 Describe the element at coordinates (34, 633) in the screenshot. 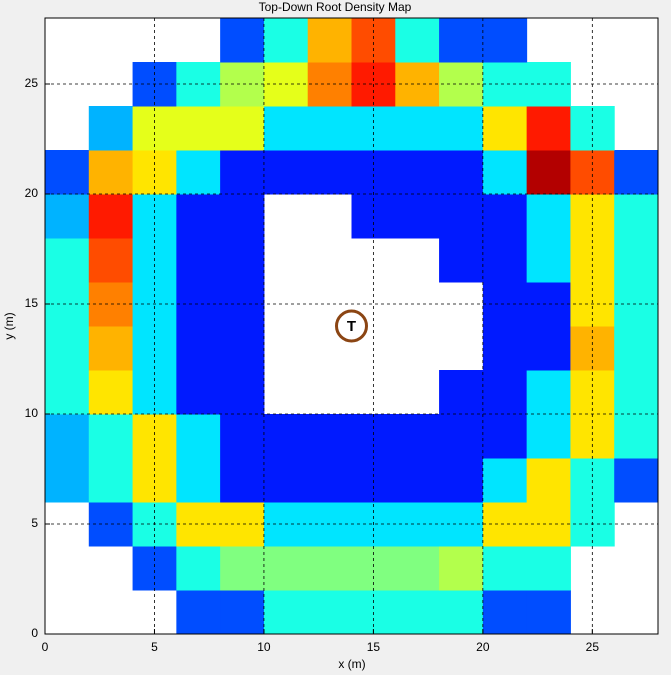

I see `y-tick-label: 0` at that location.